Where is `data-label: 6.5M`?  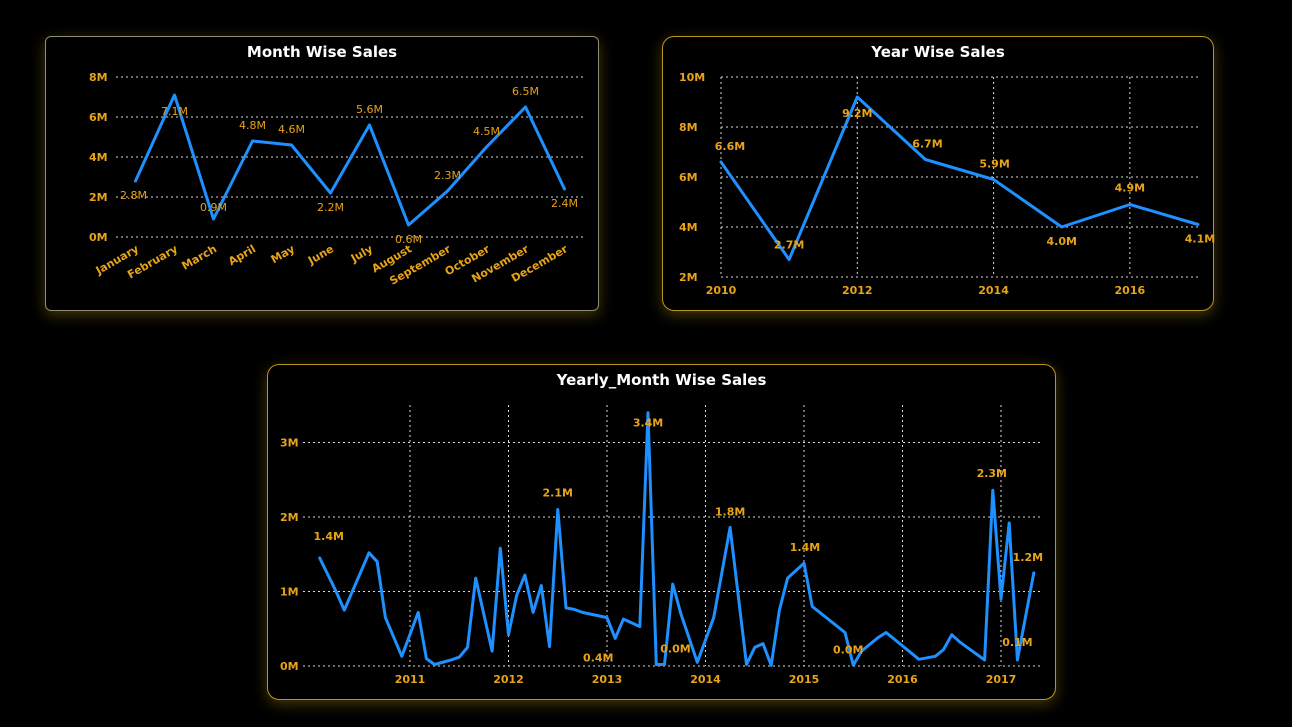 data-label: 6.5M is located at coordinates (525, 91).